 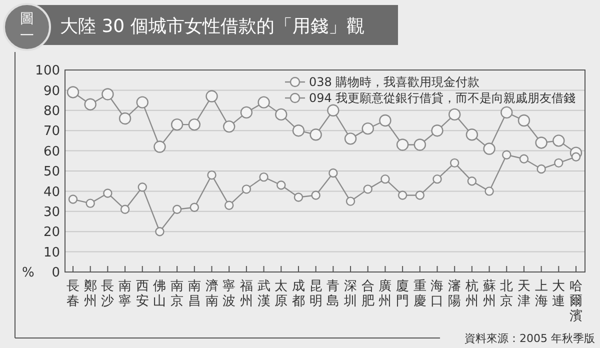 What do you see at coordinates (419, 294) in the screenshot?
I see `x-tick-label: 重慶` at bounding box center [419, 294].